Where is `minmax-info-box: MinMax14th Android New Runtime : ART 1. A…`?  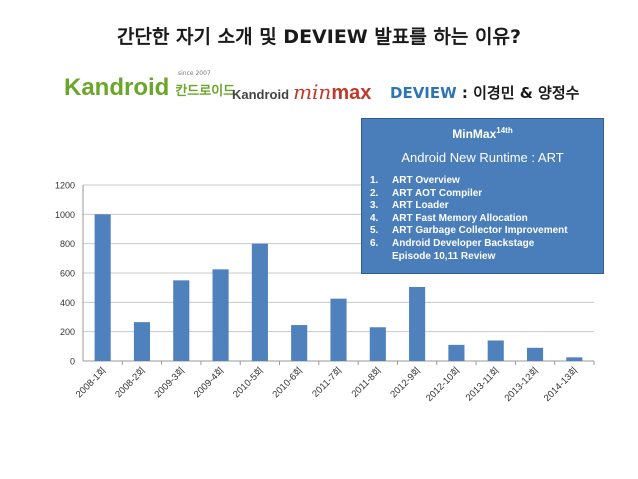 minmax-info-box: MinMax14th Android New Runtime : ART 1. A… is located at coordinates (482, 196).